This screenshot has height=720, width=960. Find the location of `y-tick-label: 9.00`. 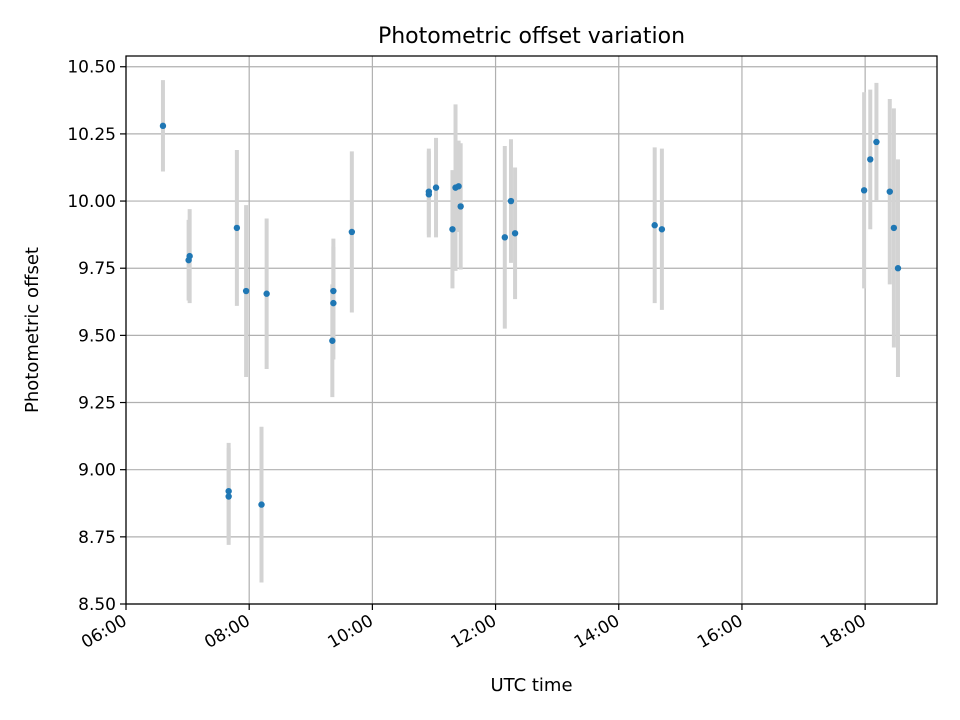

y-tick-label: 9.00 is located at coordinates (97, 471).